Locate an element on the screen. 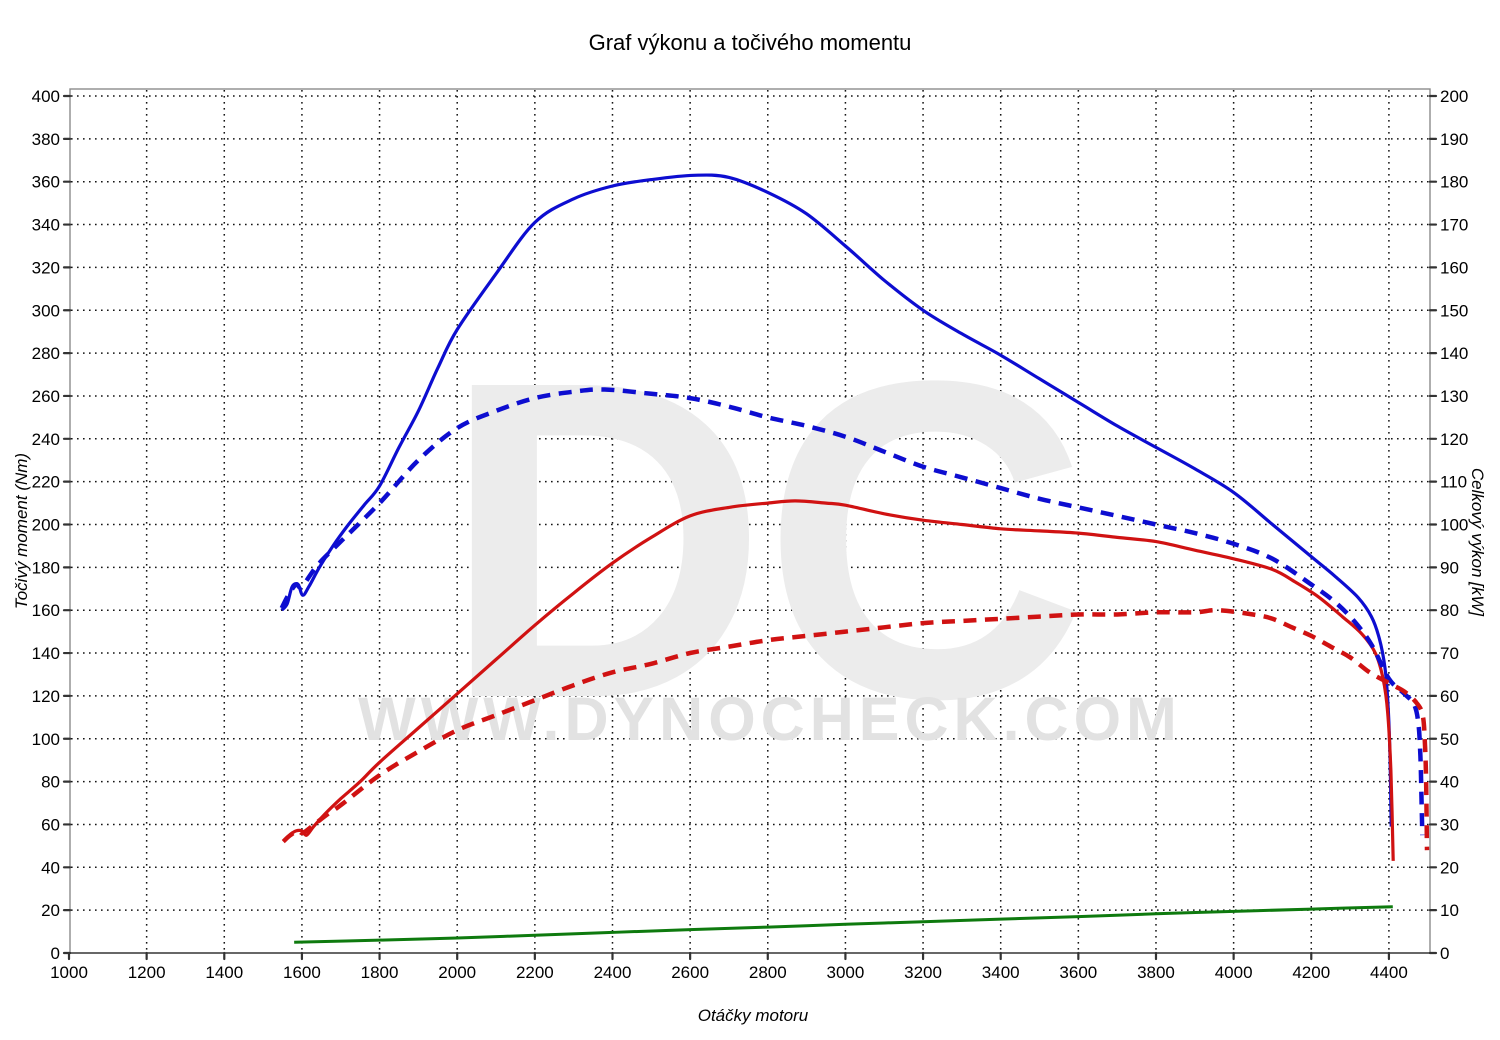  y-right-tick-label: 110 is located at coordinates (1453, 482).